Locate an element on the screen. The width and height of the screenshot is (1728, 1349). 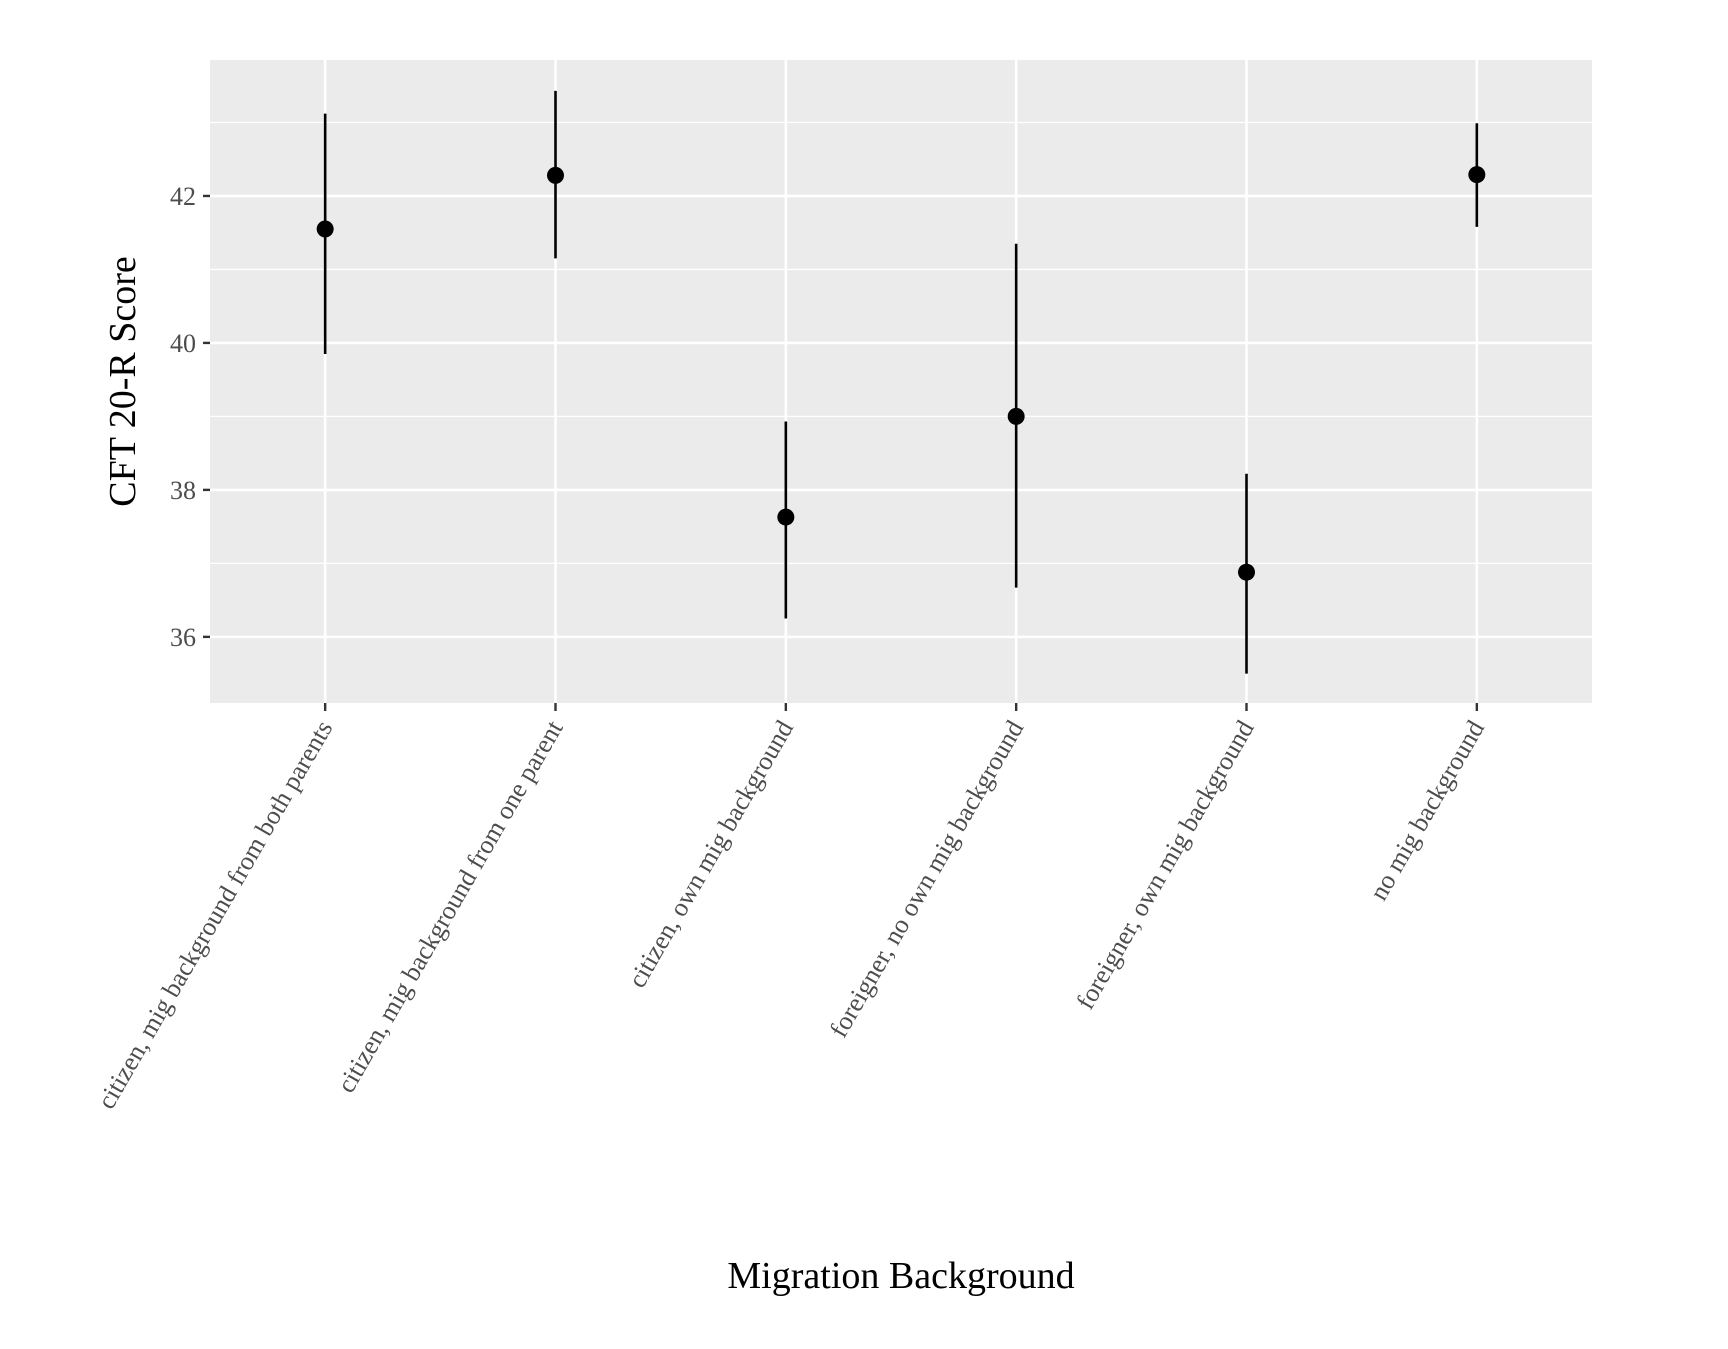
y-tick-label: 38 is located at coordinates (183, 490).